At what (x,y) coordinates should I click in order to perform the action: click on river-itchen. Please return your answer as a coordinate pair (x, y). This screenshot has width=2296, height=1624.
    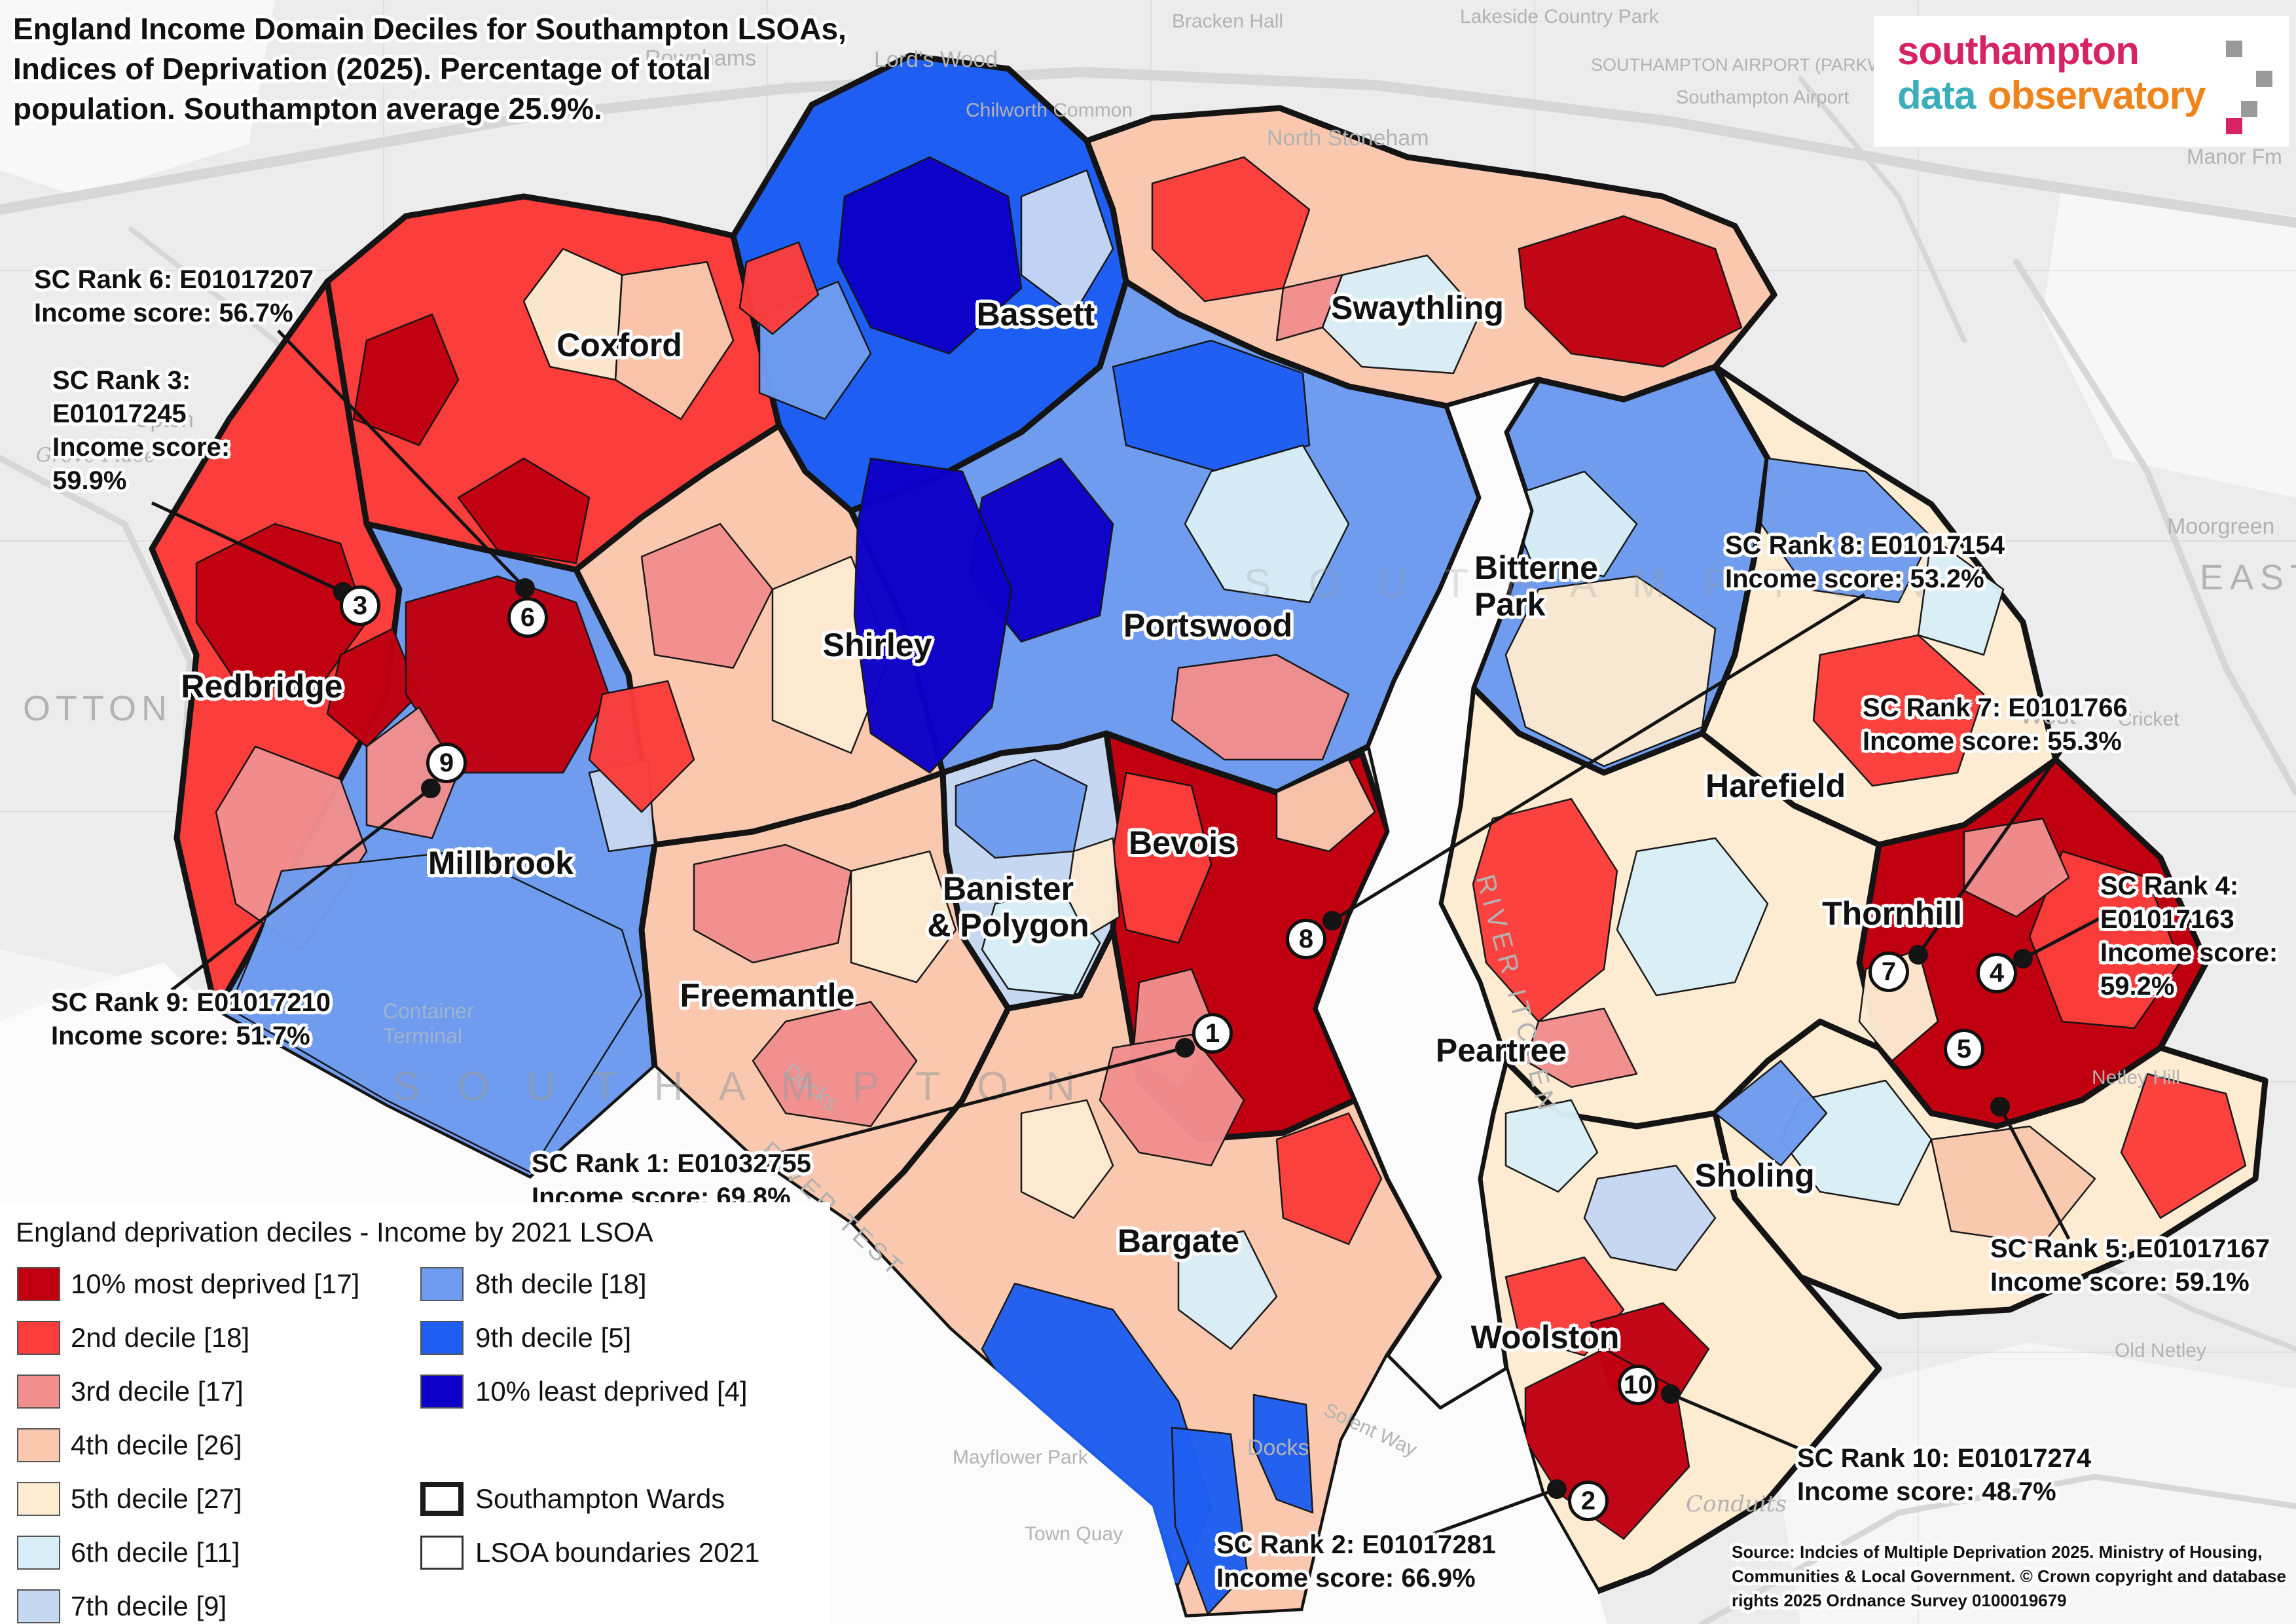
    Looking at the image, I should click on (1427, 894).